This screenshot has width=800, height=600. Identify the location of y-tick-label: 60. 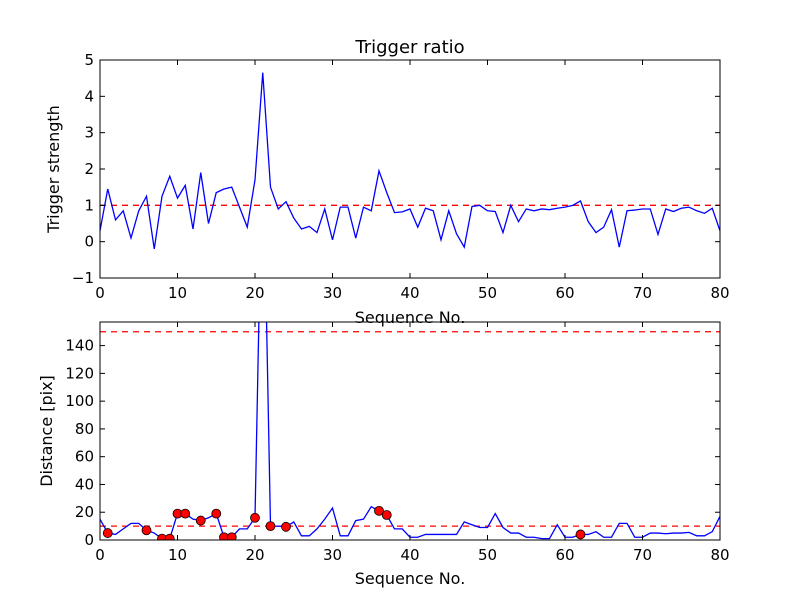
(84, 457).